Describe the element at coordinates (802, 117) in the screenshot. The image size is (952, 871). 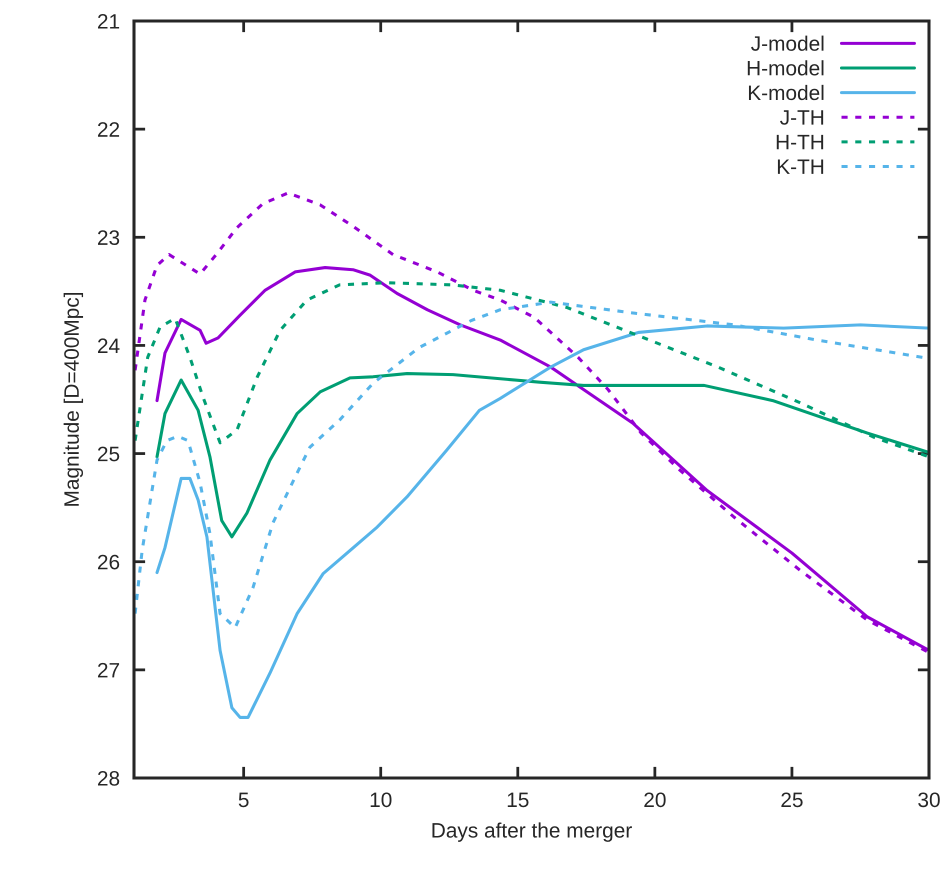
I see `legend-label: J-TH` at that location.